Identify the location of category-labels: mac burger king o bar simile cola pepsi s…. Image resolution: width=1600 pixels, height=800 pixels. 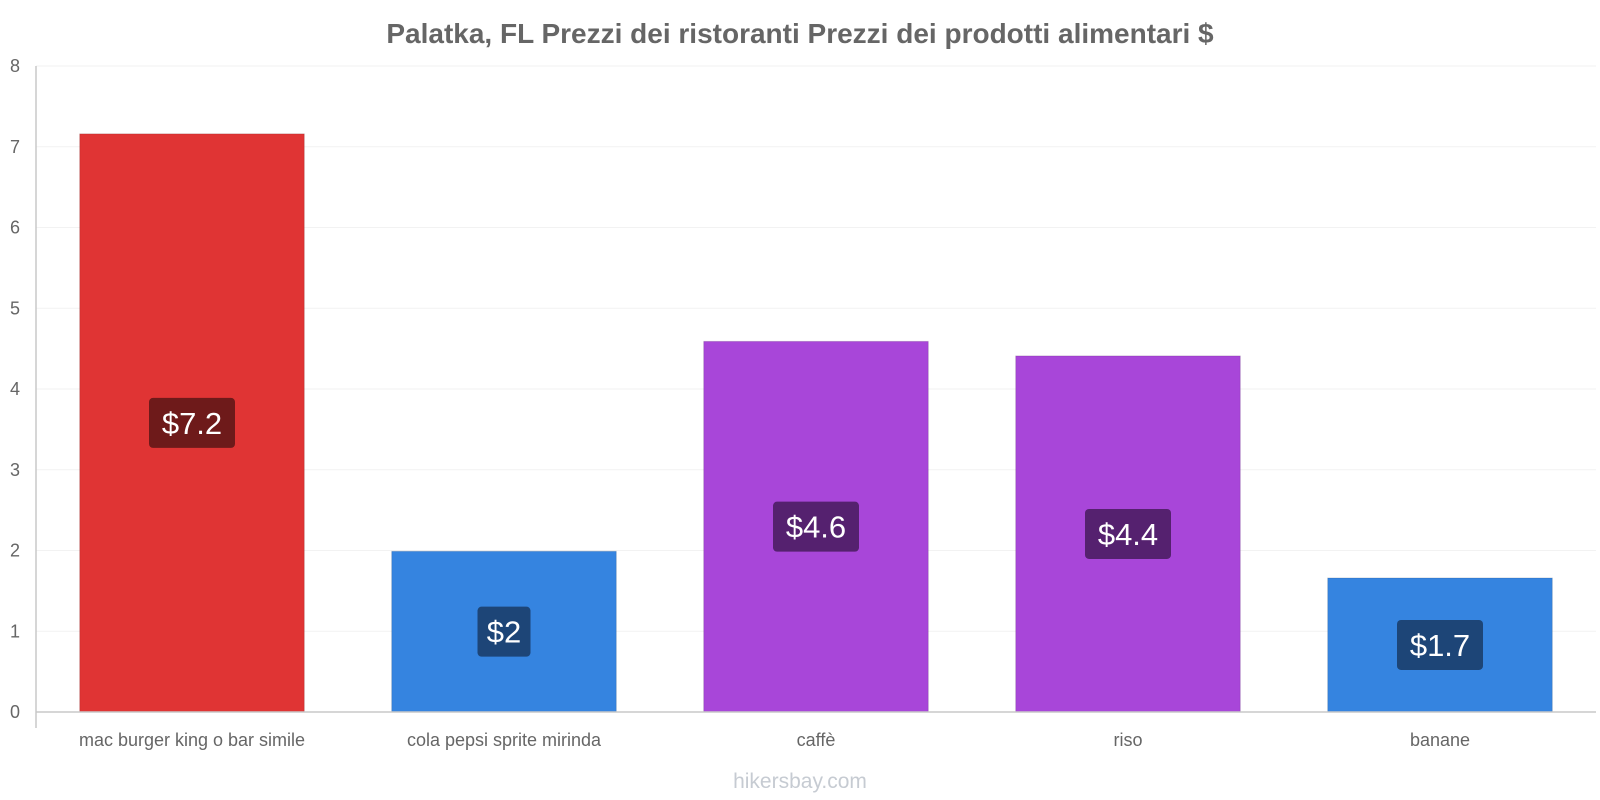
(774, 740).